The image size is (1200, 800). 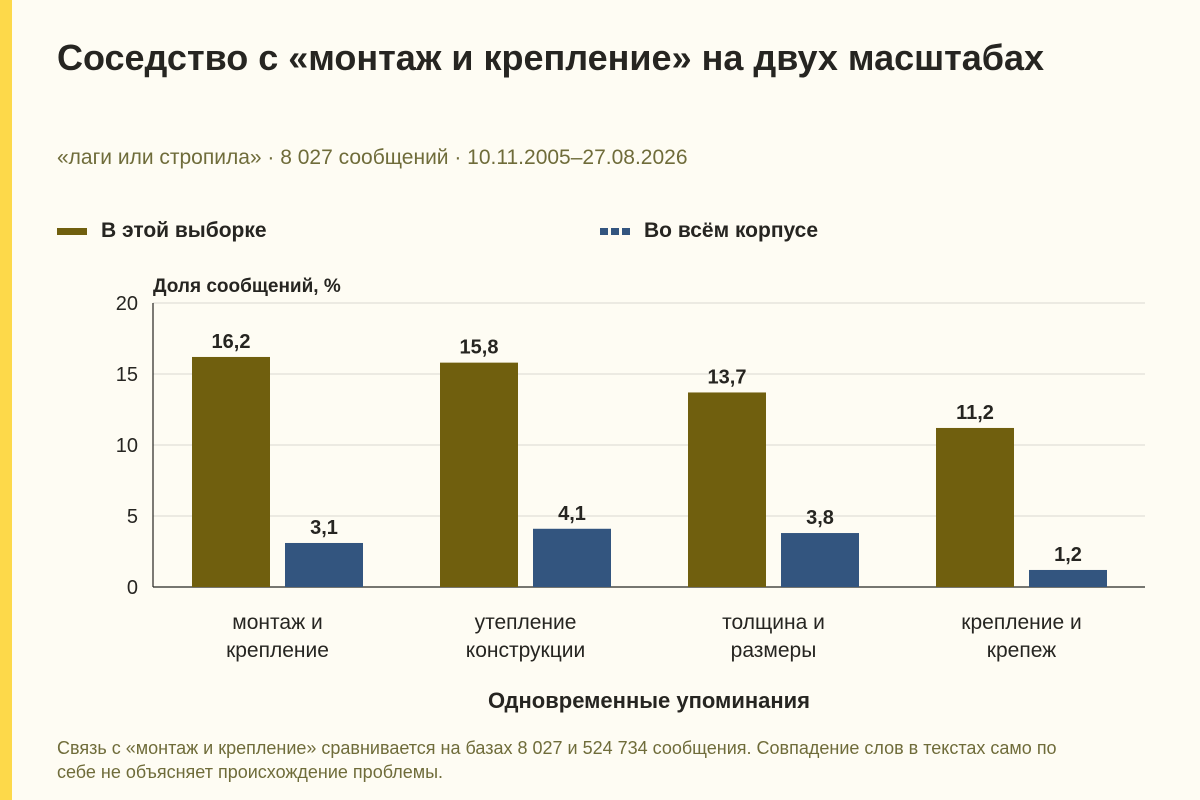 I want to click on accent-bar, so click(x=6, y=400).